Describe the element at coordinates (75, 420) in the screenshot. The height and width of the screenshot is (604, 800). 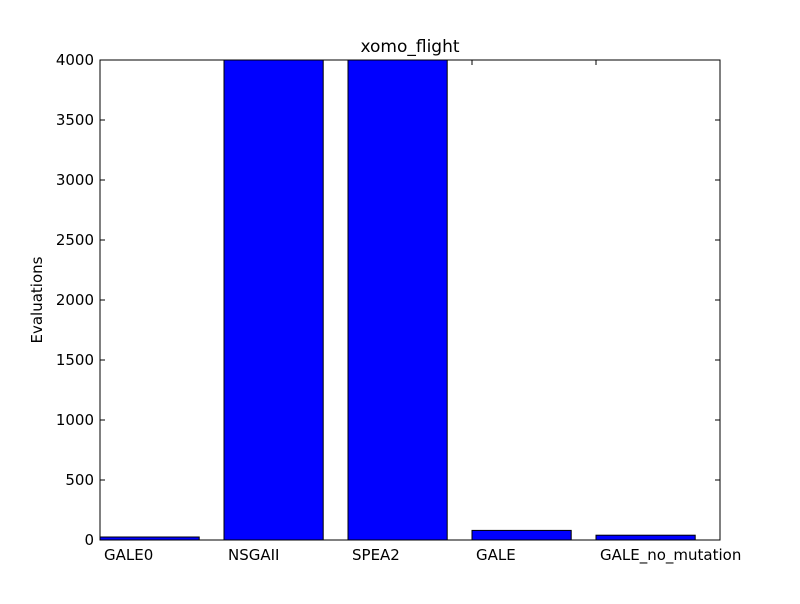
I see `y-tick-label: 1000` at that location.